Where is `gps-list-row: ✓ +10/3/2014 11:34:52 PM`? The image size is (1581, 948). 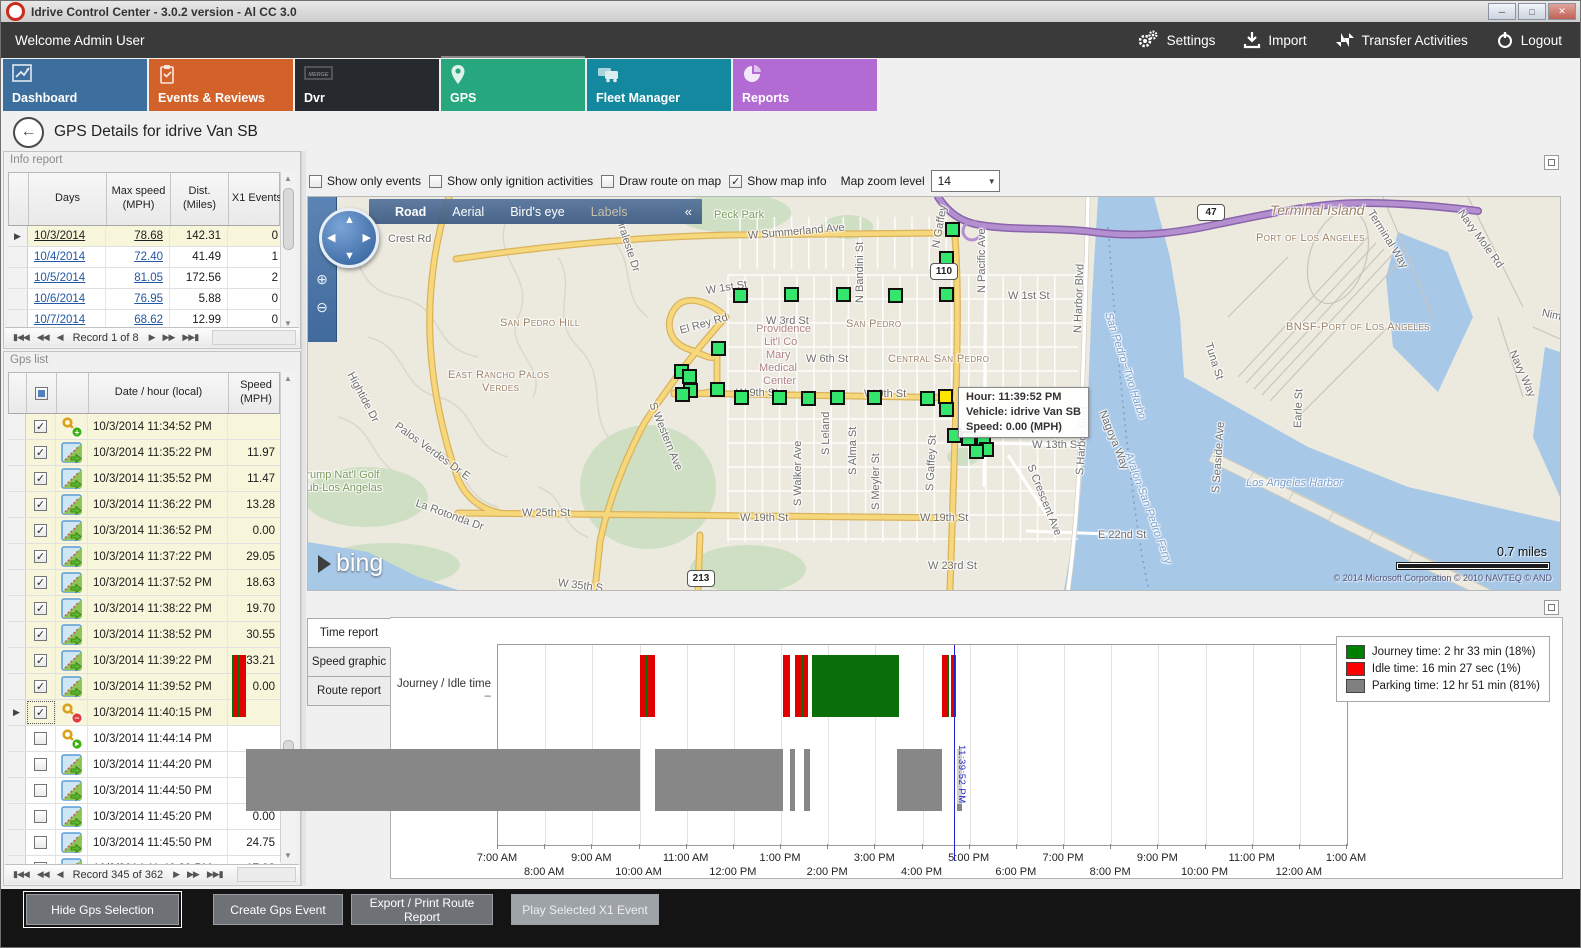 gps-list-row: ✓ +10/3/2014 11:34:52 PM is located at coordinates (144, 427).